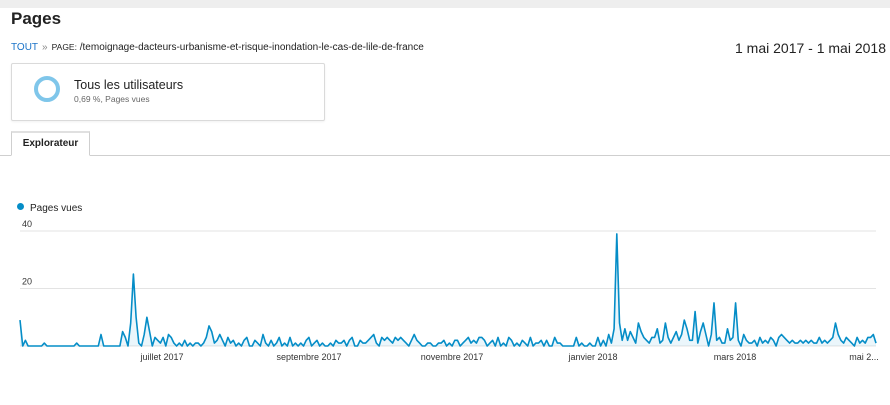  Describe the element at coordinates (735, 357) in the screenshot. I see `x-tick-label: mars 2018` at that location.